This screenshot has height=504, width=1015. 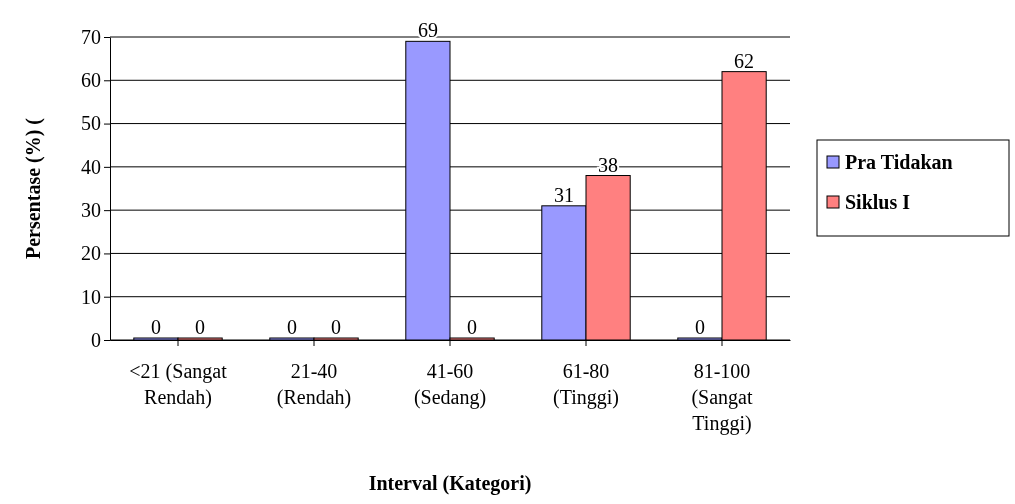 I want to click on data-label: 69, so click(x=427, y=30).